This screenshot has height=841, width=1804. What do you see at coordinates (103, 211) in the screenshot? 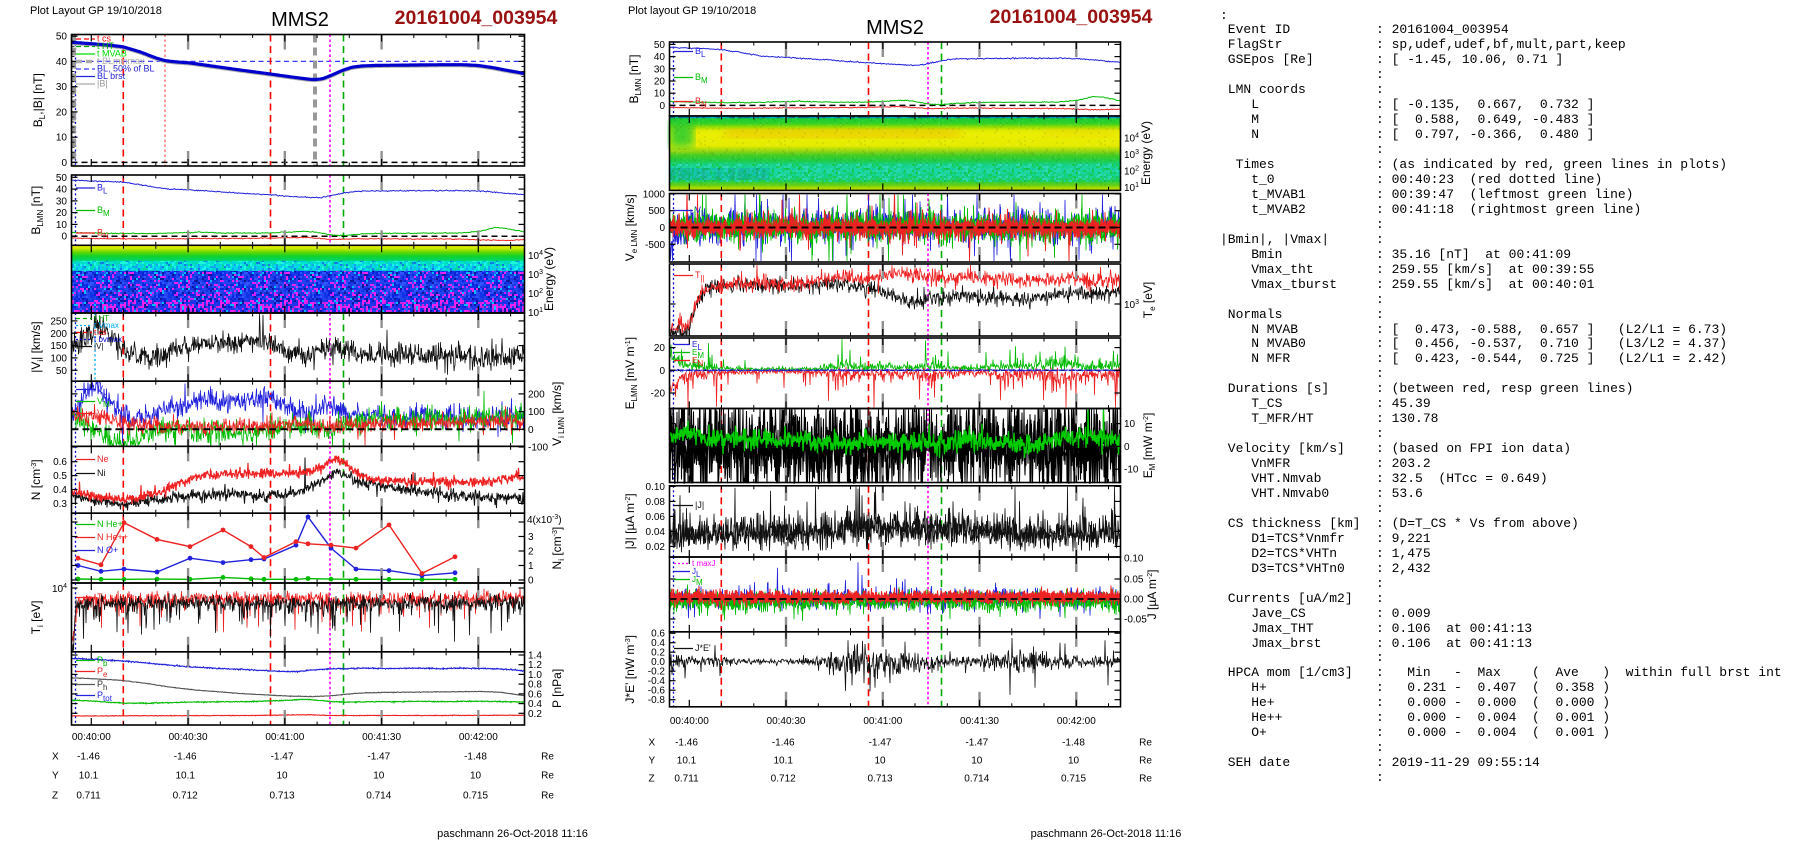
I see `svg-text: BM` at bounding box center [103, 211].